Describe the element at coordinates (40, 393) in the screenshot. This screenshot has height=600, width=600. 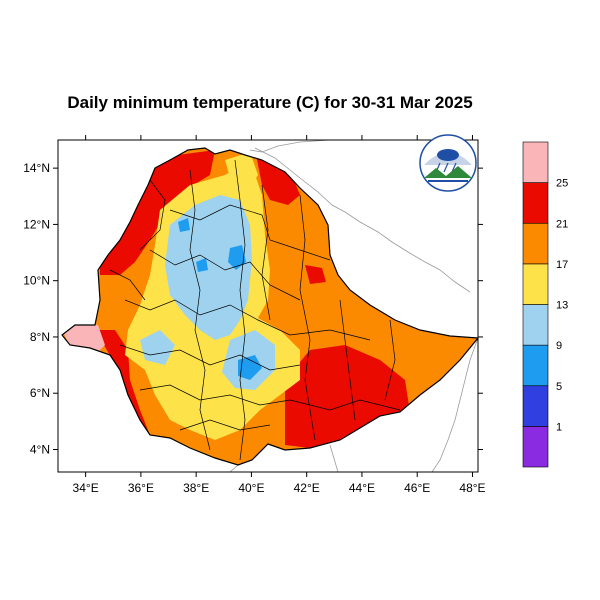
I see `y-tick-label: 6°N` at that location.